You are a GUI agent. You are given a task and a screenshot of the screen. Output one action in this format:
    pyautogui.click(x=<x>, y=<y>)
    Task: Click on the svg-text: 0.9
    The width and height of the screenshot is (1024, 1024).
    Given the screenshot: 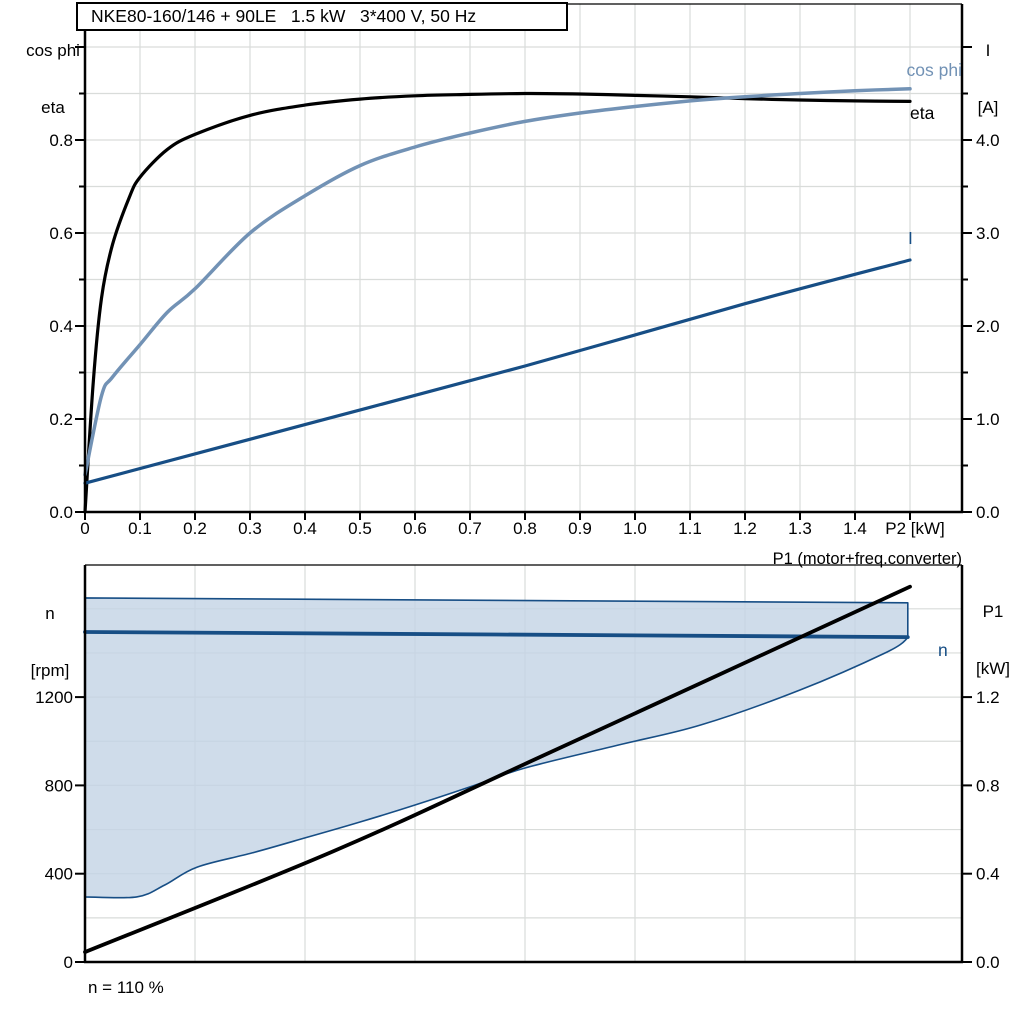 What is the action you would take?
    pyautogui.click(x=580, y=528)
    